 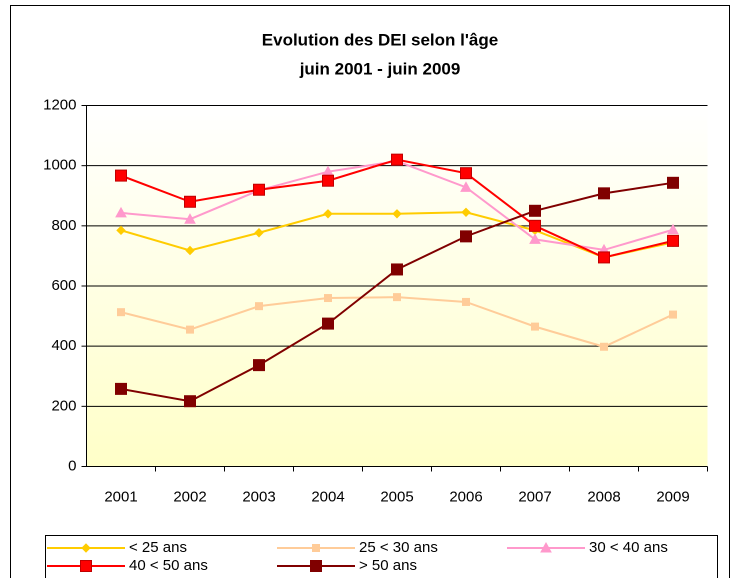 What do you see at coordinates (63, 405) in the screenshot?
I see `y-tick-label: 200` at bounding box center [63, 405].